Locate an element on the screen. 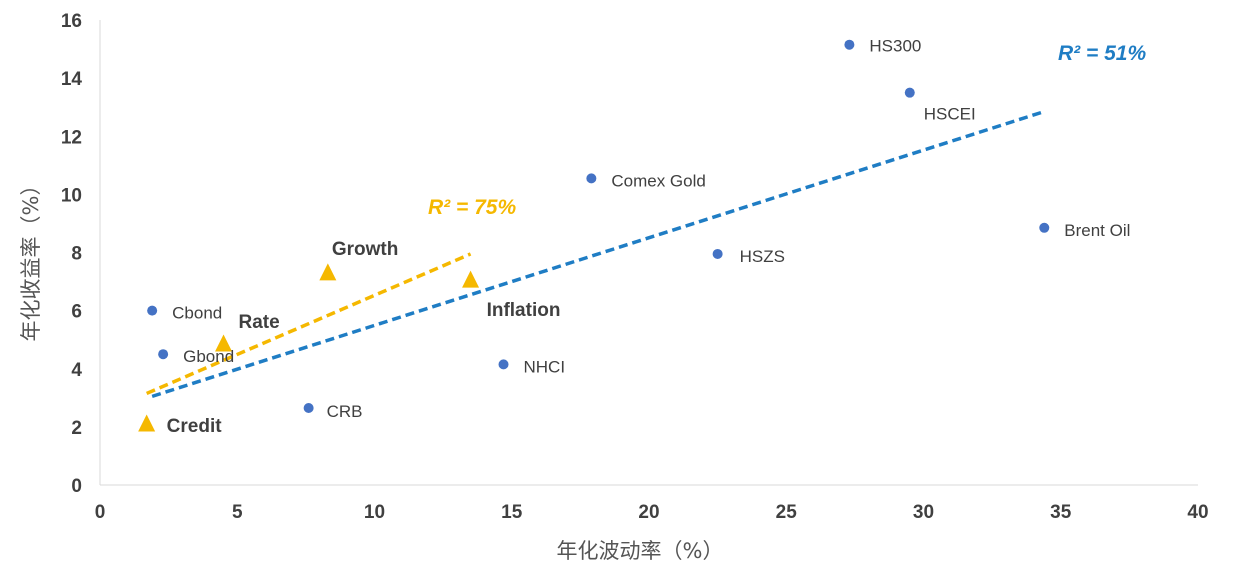 This screenshot has width=1248, height=576. x-tick-label: 30 is located at coordinates (923, 512).